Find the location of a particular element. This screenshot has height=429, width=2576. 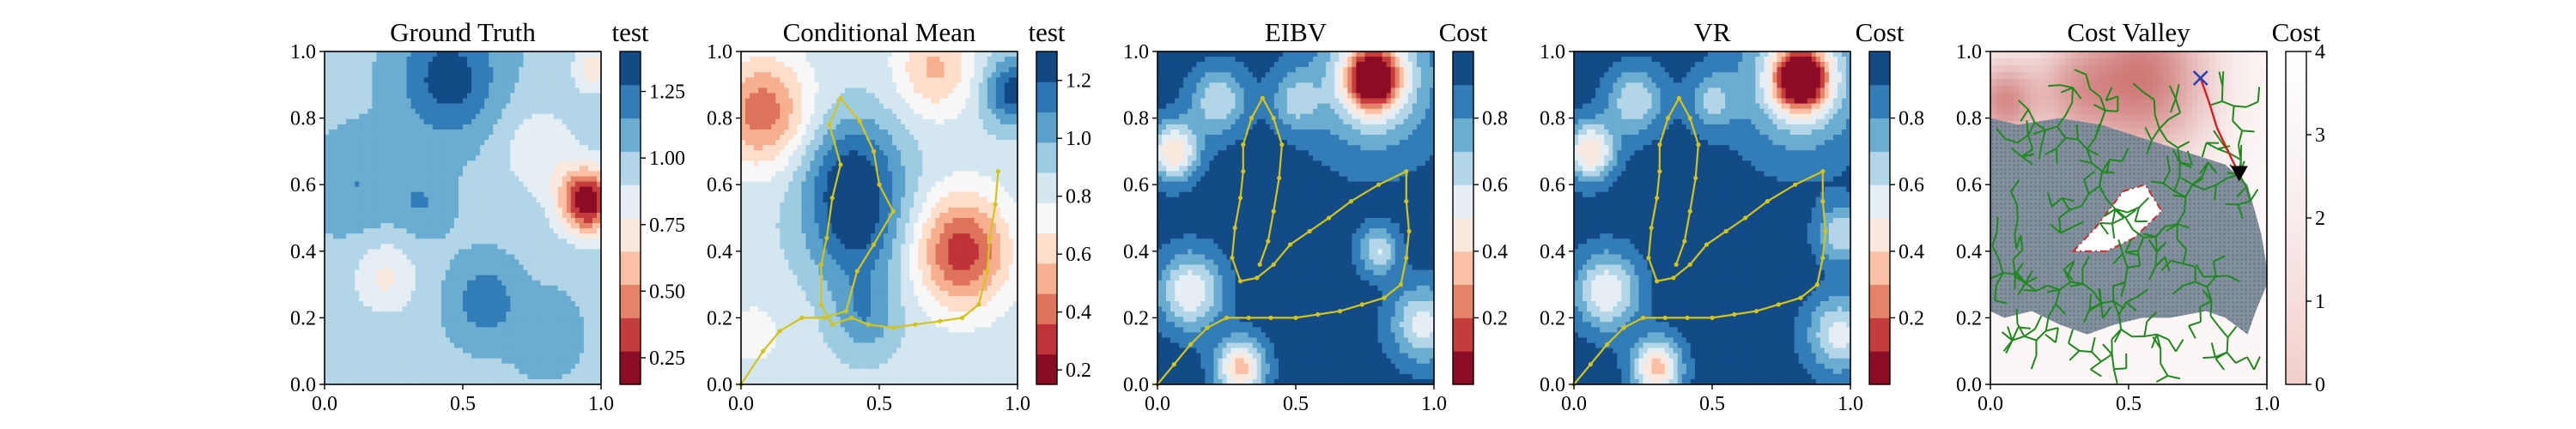

heatmap-field is located at coordinates (879, 218).